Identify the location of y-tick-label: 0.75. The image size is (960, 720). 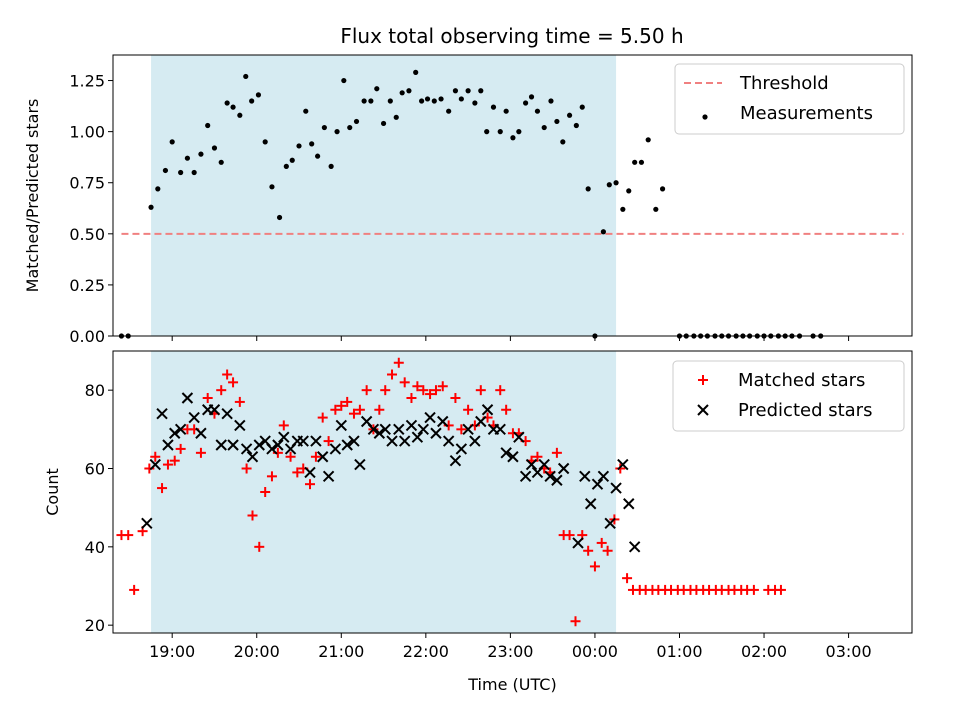
(87, 183).